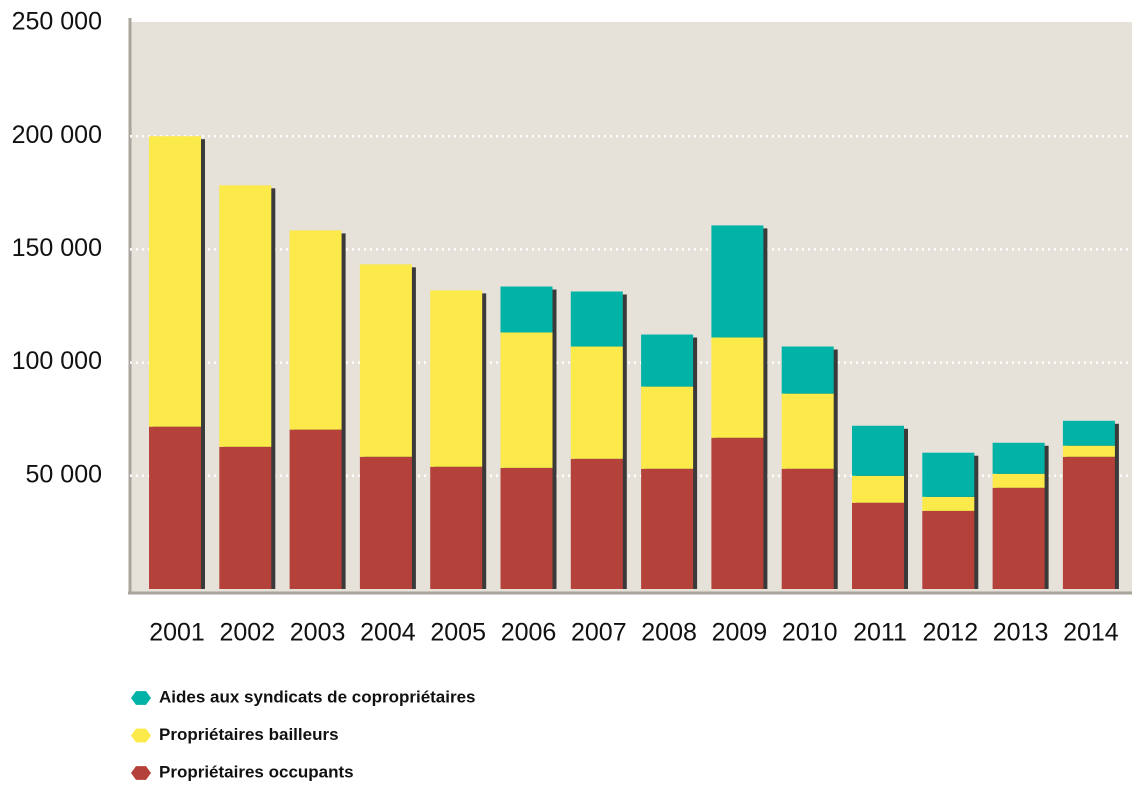 This screenshot has height=788, width=1132. Describe the element at coordinates (740, 633) in the screenshot. I see `x-tick-label: 2009` at that location.